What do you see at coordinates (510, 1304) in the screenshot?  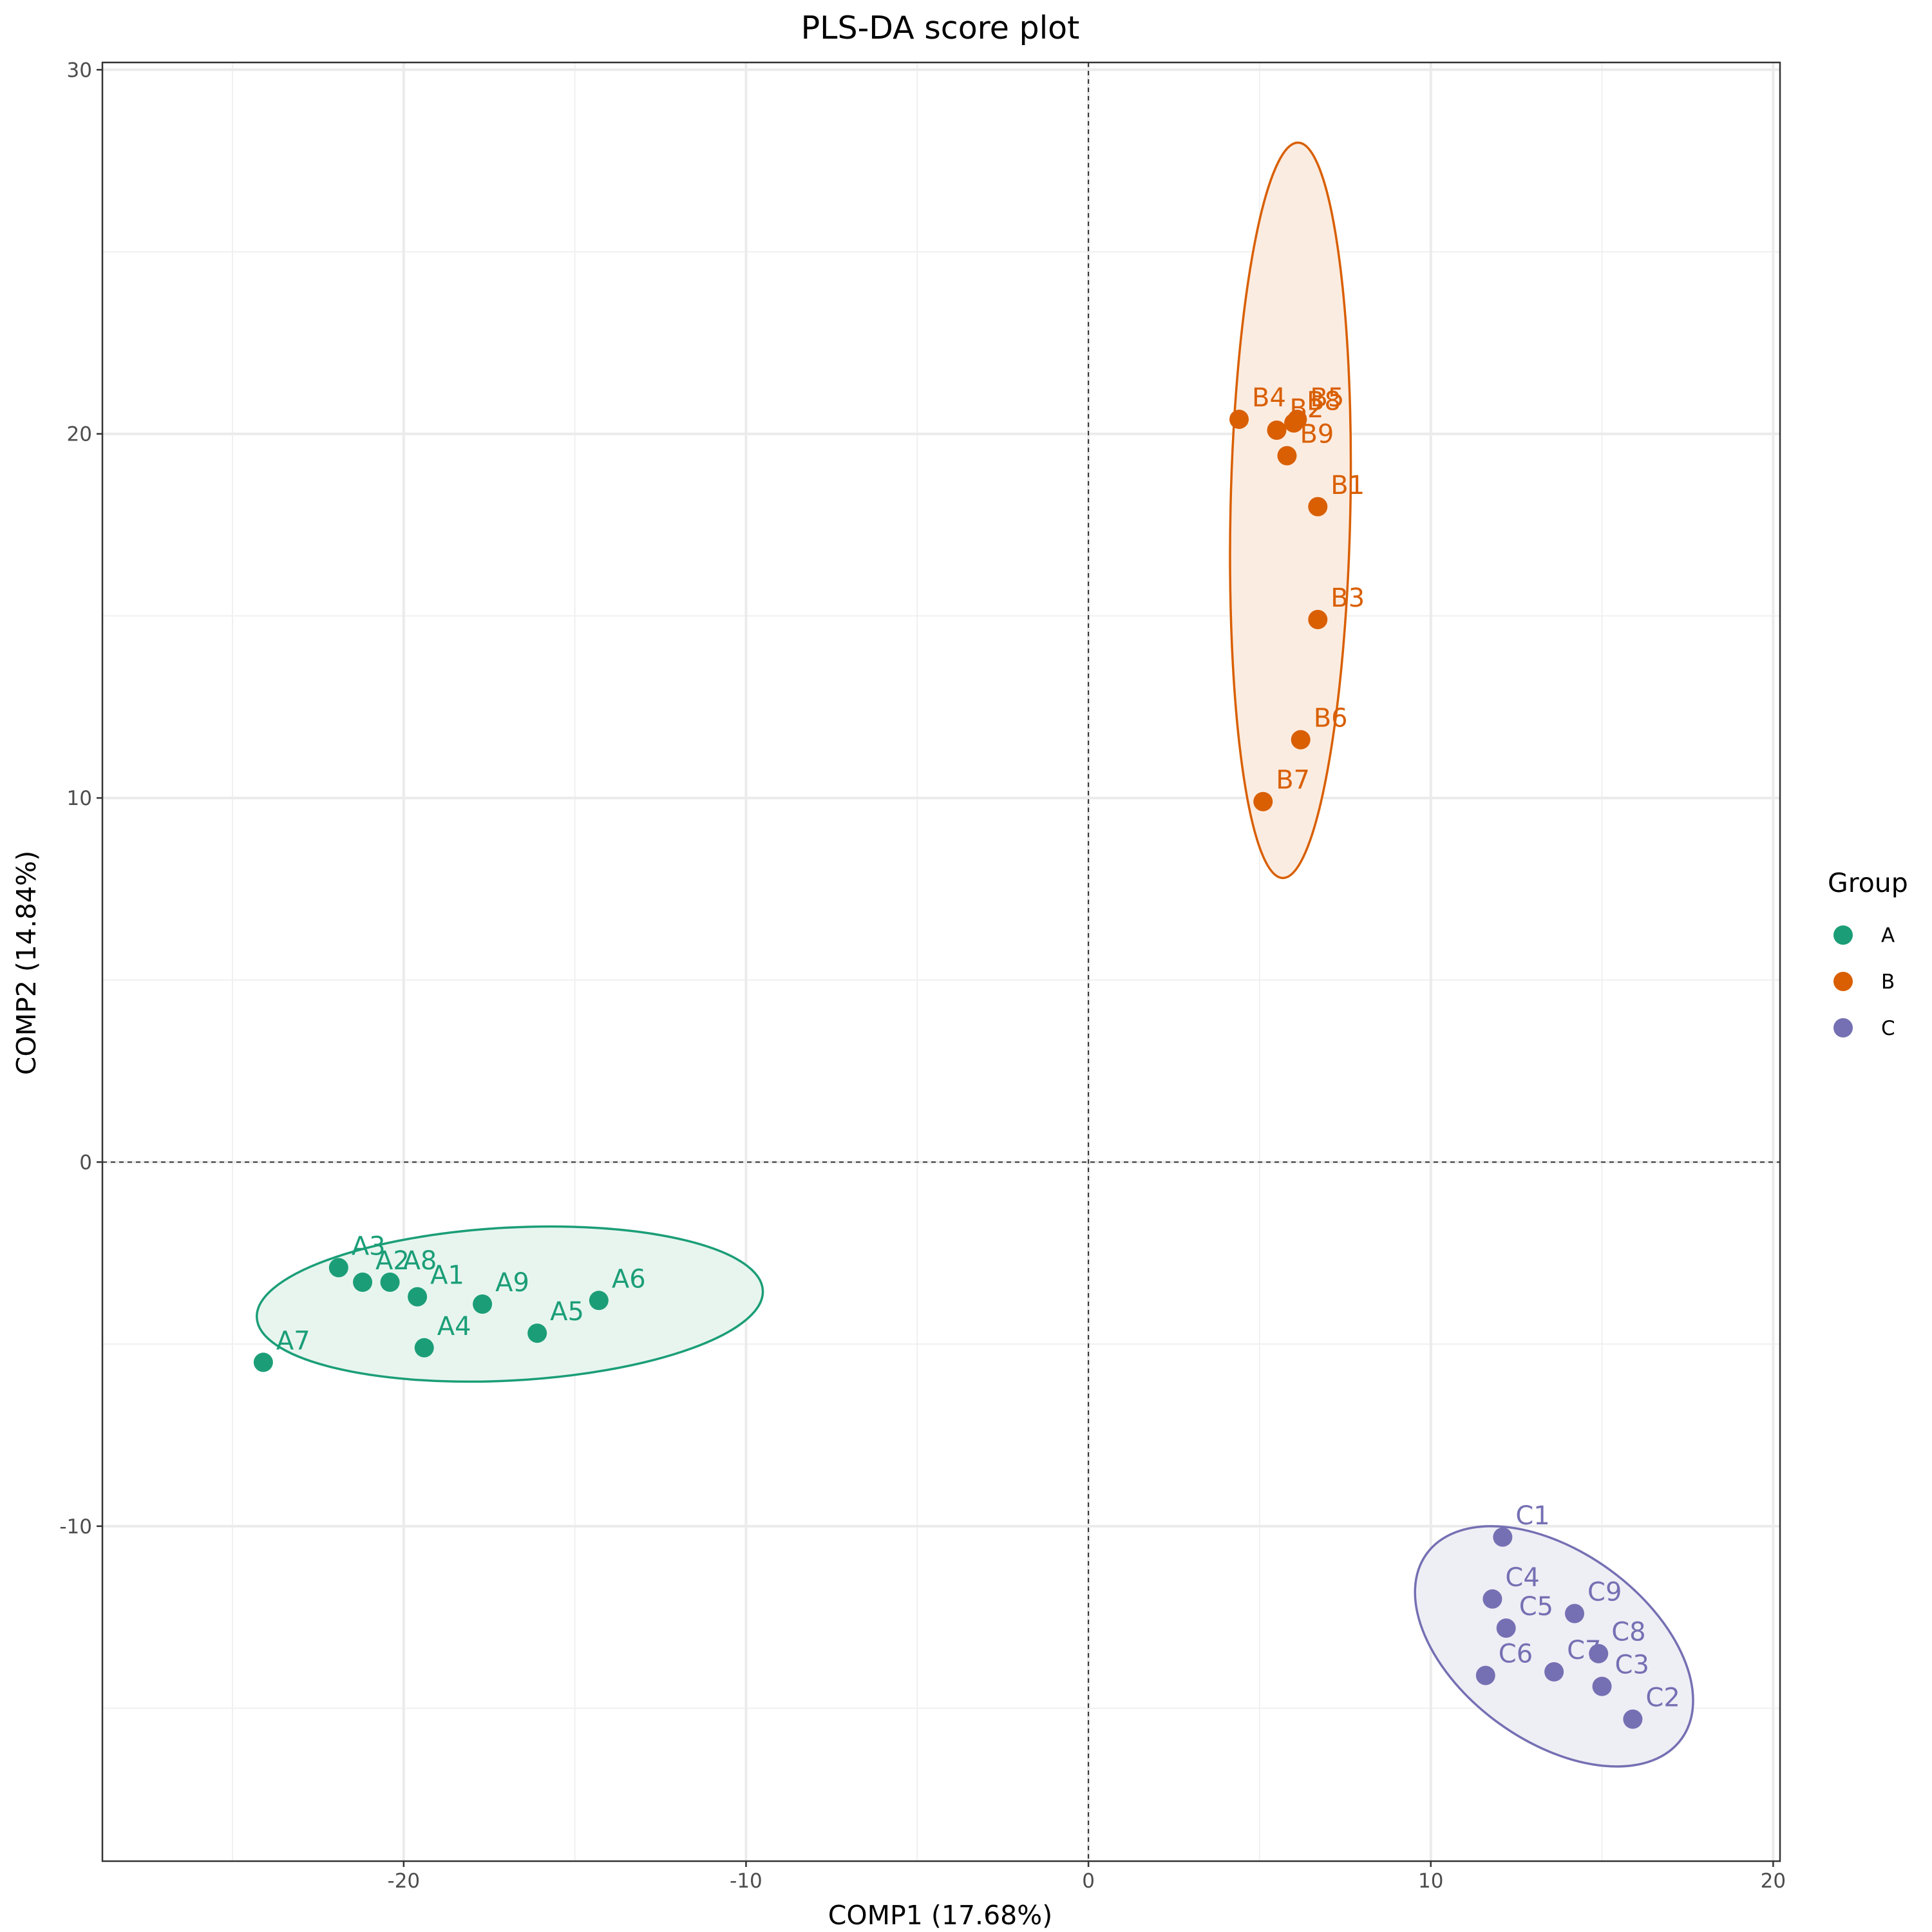 I see `confidence-ellipse-a` at bounding box center [510, 1304].